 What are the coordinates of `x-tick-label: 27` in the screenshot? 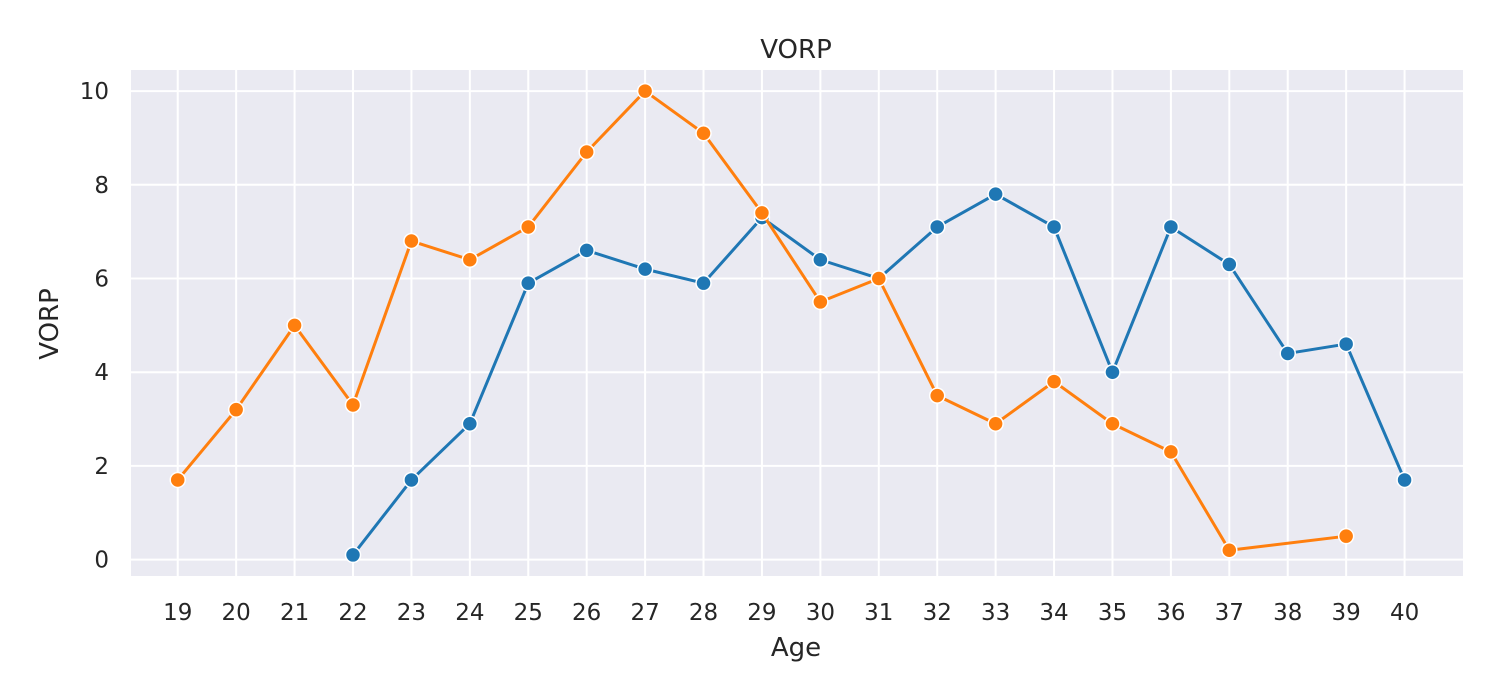 It's located at (644, 613).